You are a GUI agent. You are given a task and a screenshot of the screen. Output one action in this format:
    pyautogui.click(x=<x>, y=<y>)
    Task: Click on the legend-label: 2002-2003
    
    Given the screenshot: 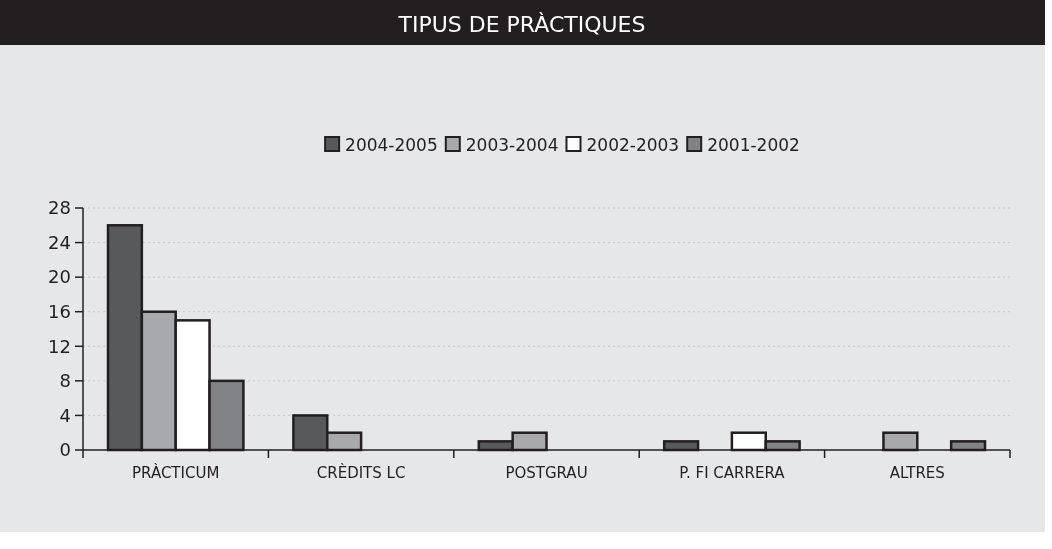 What is the action you would take?
    pyautogui.click(x=633, y=144)
    